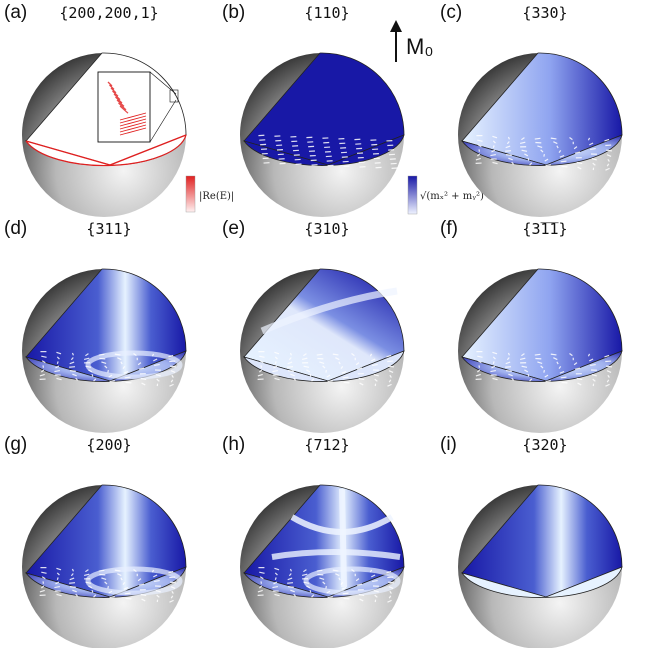 This screenshot has width=654, height=648. I want to click on panel-f: (f) {3̅1̅1}, so click(545, 324).